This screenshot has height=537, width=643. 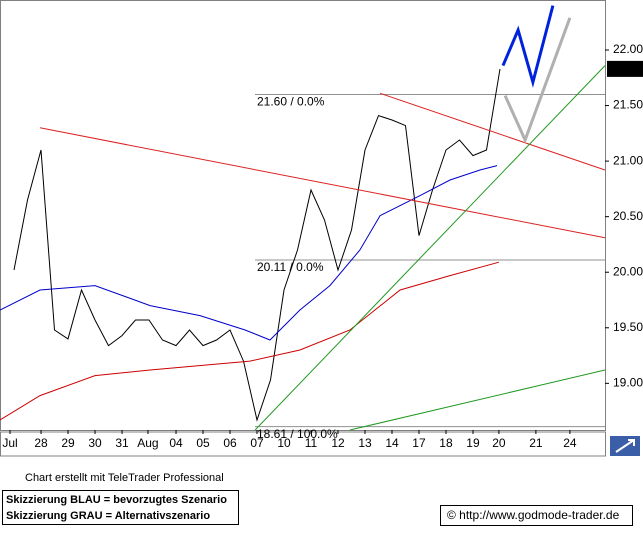 What do you see at coordinates (419, 443) in the screenshot?
I see `x-tick-label: 17` at bounding box center [419, 443].